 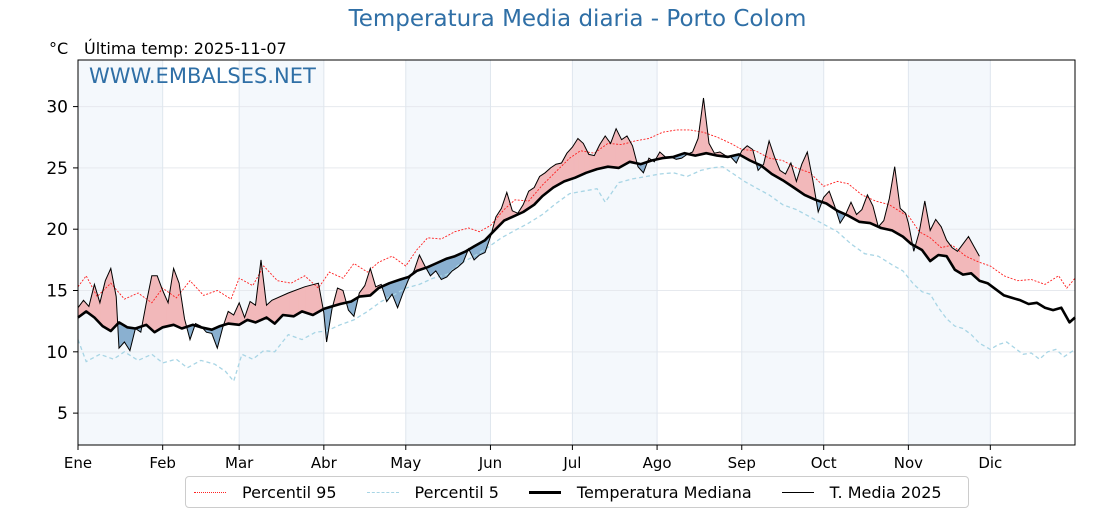 What do you see at coordinates (57, 108) in the screenshot?
I see `y-tick-label: 30` at bounding box center [57, 108].